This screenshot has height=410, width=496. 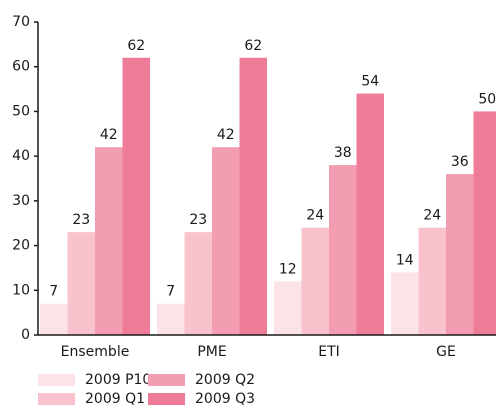 What do you see at coordinates (118, 380) in the screenshot?
I see `legend-label: 2009 P10` at bounding box center [118, 380].